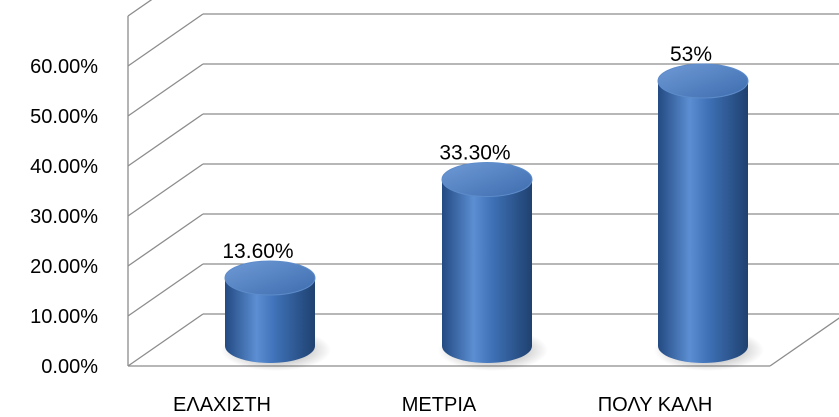 This screenshot has width=839, height=417. What do you see at coordinates (474, 153) in the screenshot?
I see `data-label: 33.30%` at bounding box center [474, 153].